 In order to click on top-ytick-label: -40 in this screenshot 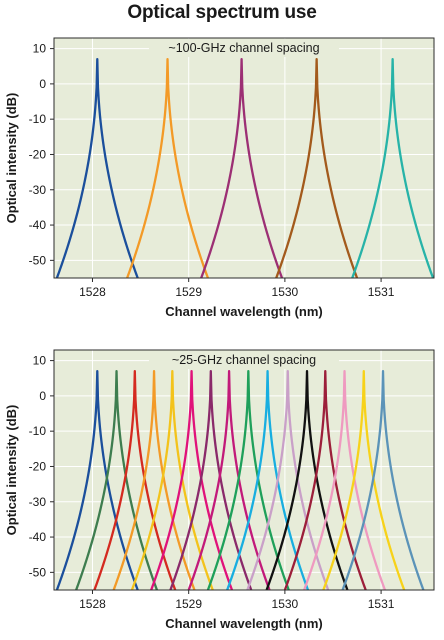, I will do `click(38, 225)`.